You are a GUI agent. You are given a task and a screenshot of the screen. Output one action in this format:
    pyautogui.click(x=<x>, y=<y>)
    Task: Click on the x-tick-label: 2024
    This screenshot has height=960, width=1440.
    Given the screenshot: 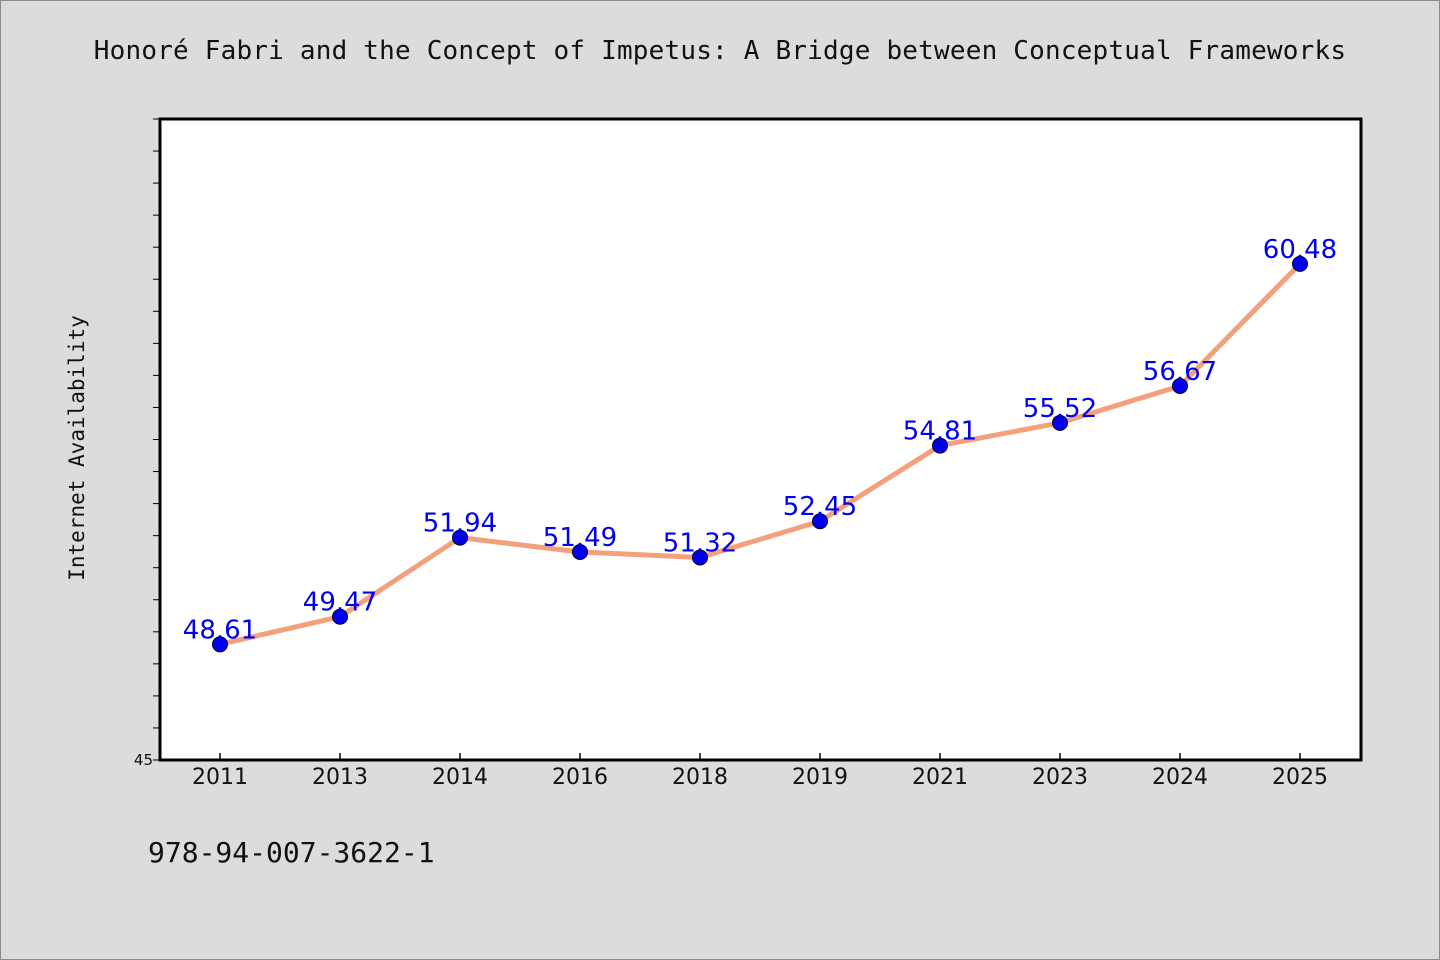 What is the action you would take?
    pyautogui.click(x=1180, y=777)
    